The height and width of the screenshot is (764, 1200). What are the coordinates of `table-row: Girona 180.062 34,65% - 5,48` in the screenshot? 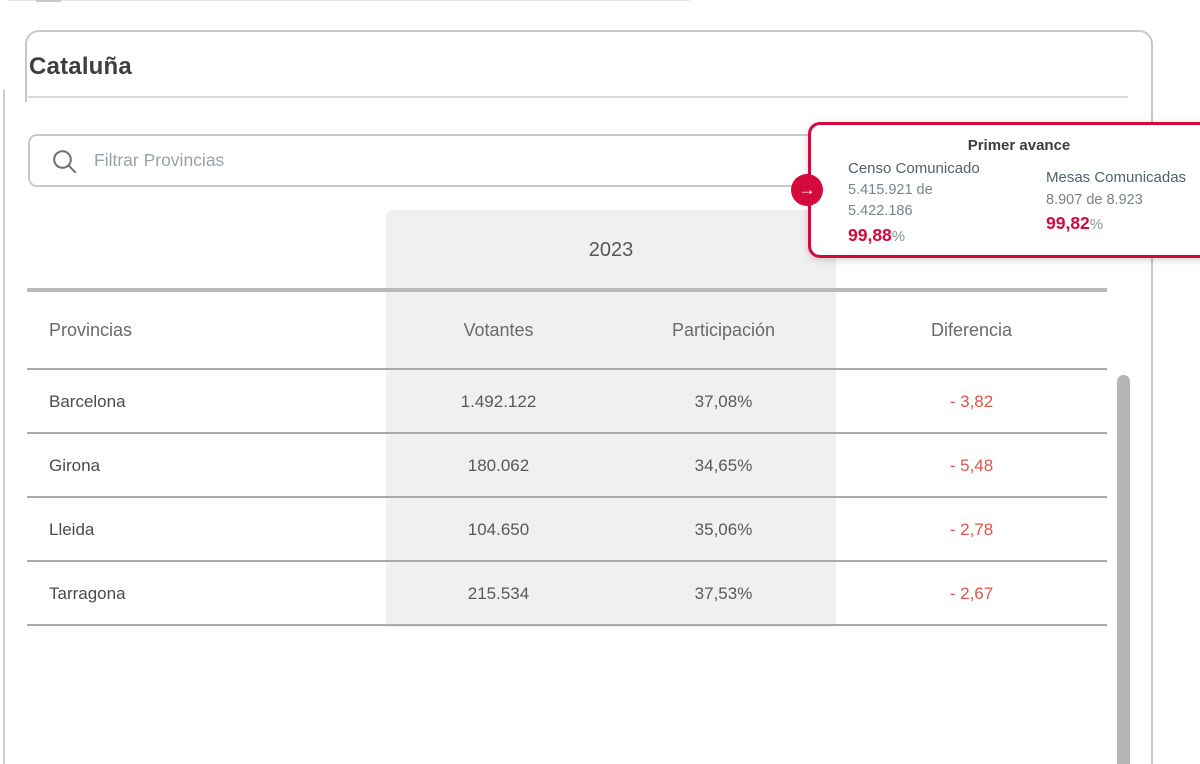 It's located at (567, 467).